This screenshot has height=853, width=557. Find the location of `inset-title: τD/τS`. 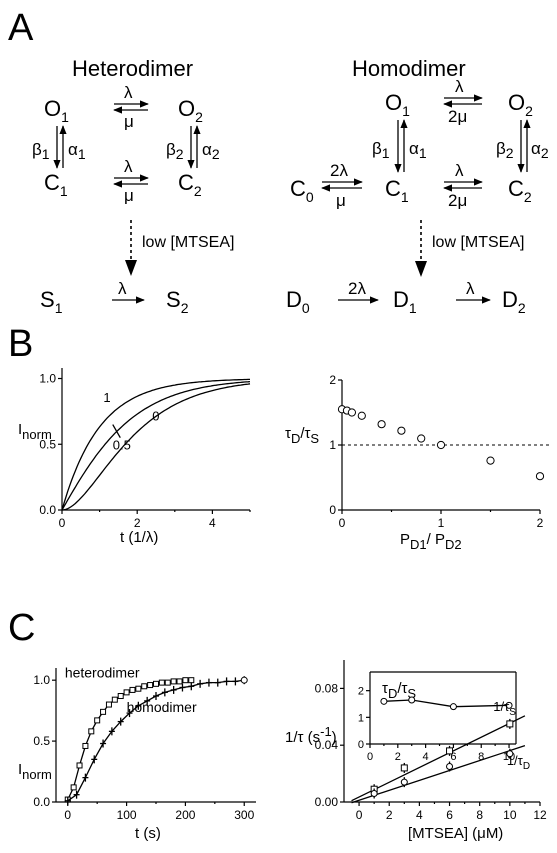

inset-title: τD/τS is located at coordinates (399, 690).